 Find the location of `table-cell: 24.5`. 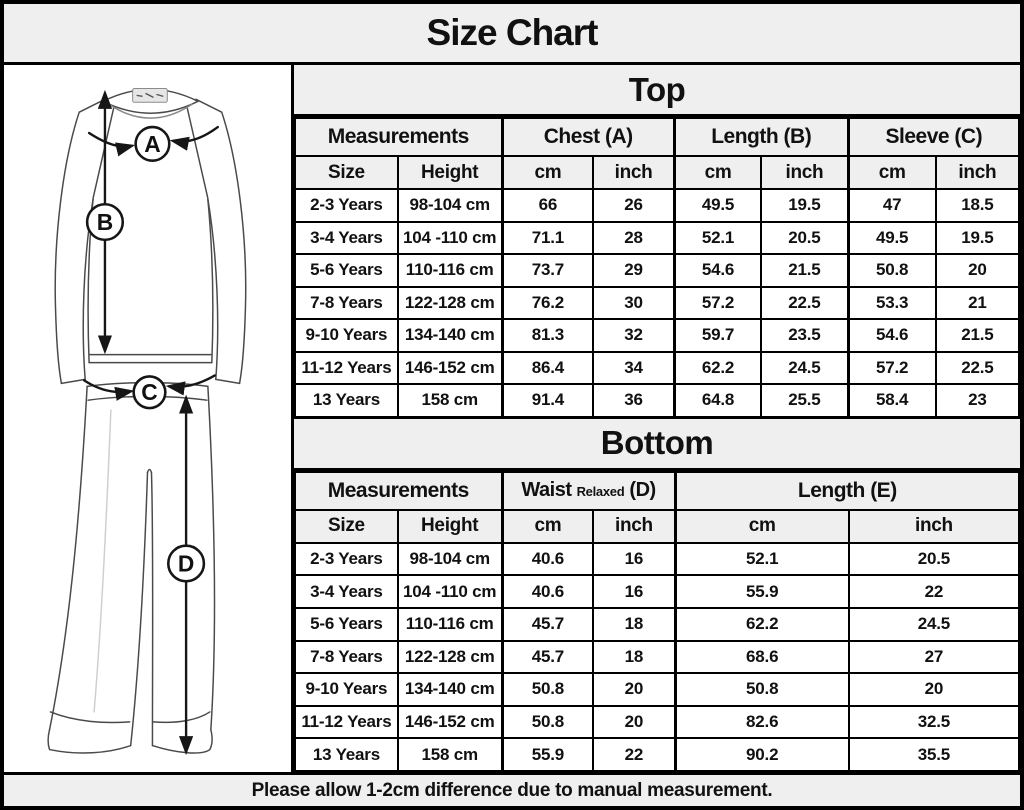

table-cell: 24.5 is located at coordinates (934, 624).